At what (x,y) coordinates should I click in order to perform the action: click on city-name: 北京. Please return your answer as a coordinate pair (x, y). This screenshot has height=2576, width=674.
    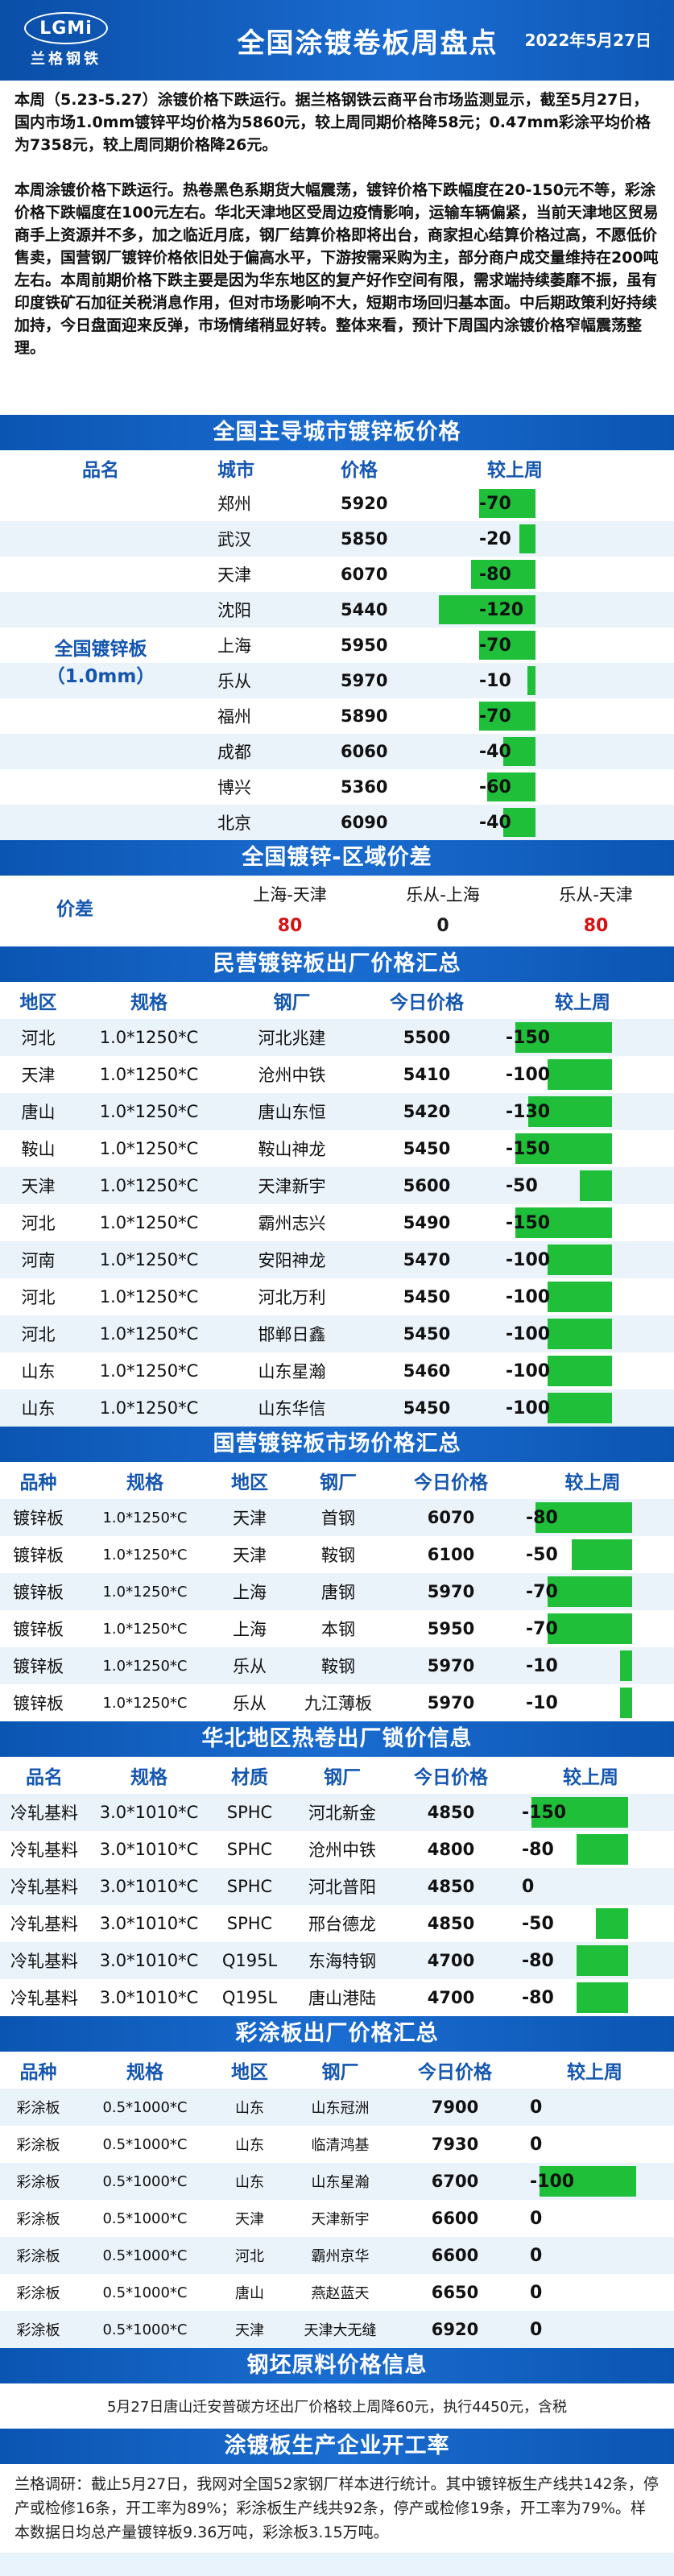
    Looking at the image, I should click on (234, 823).